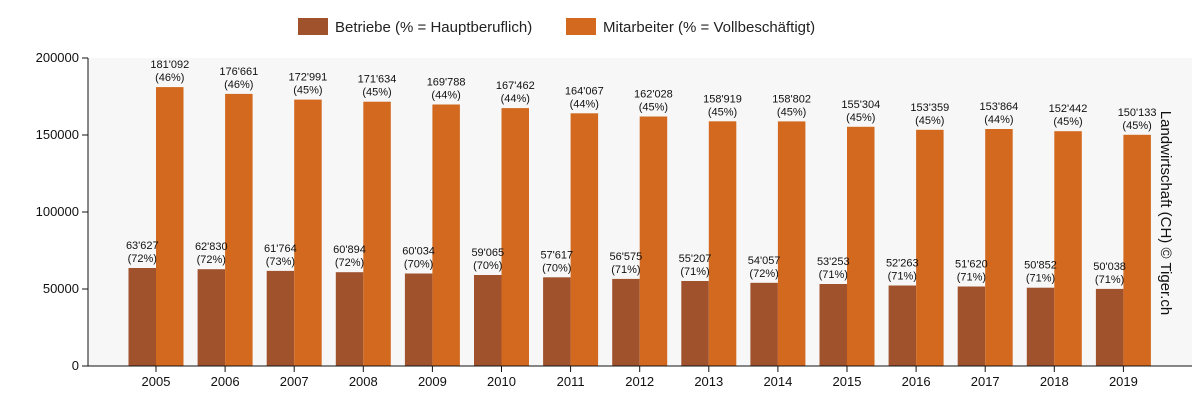 This screenshot has width=1200, height=400. What do you see at coordinates (860, 105) in the screenshot?
I see `data-label-value: 155'304` at bounding box center [860, 105].